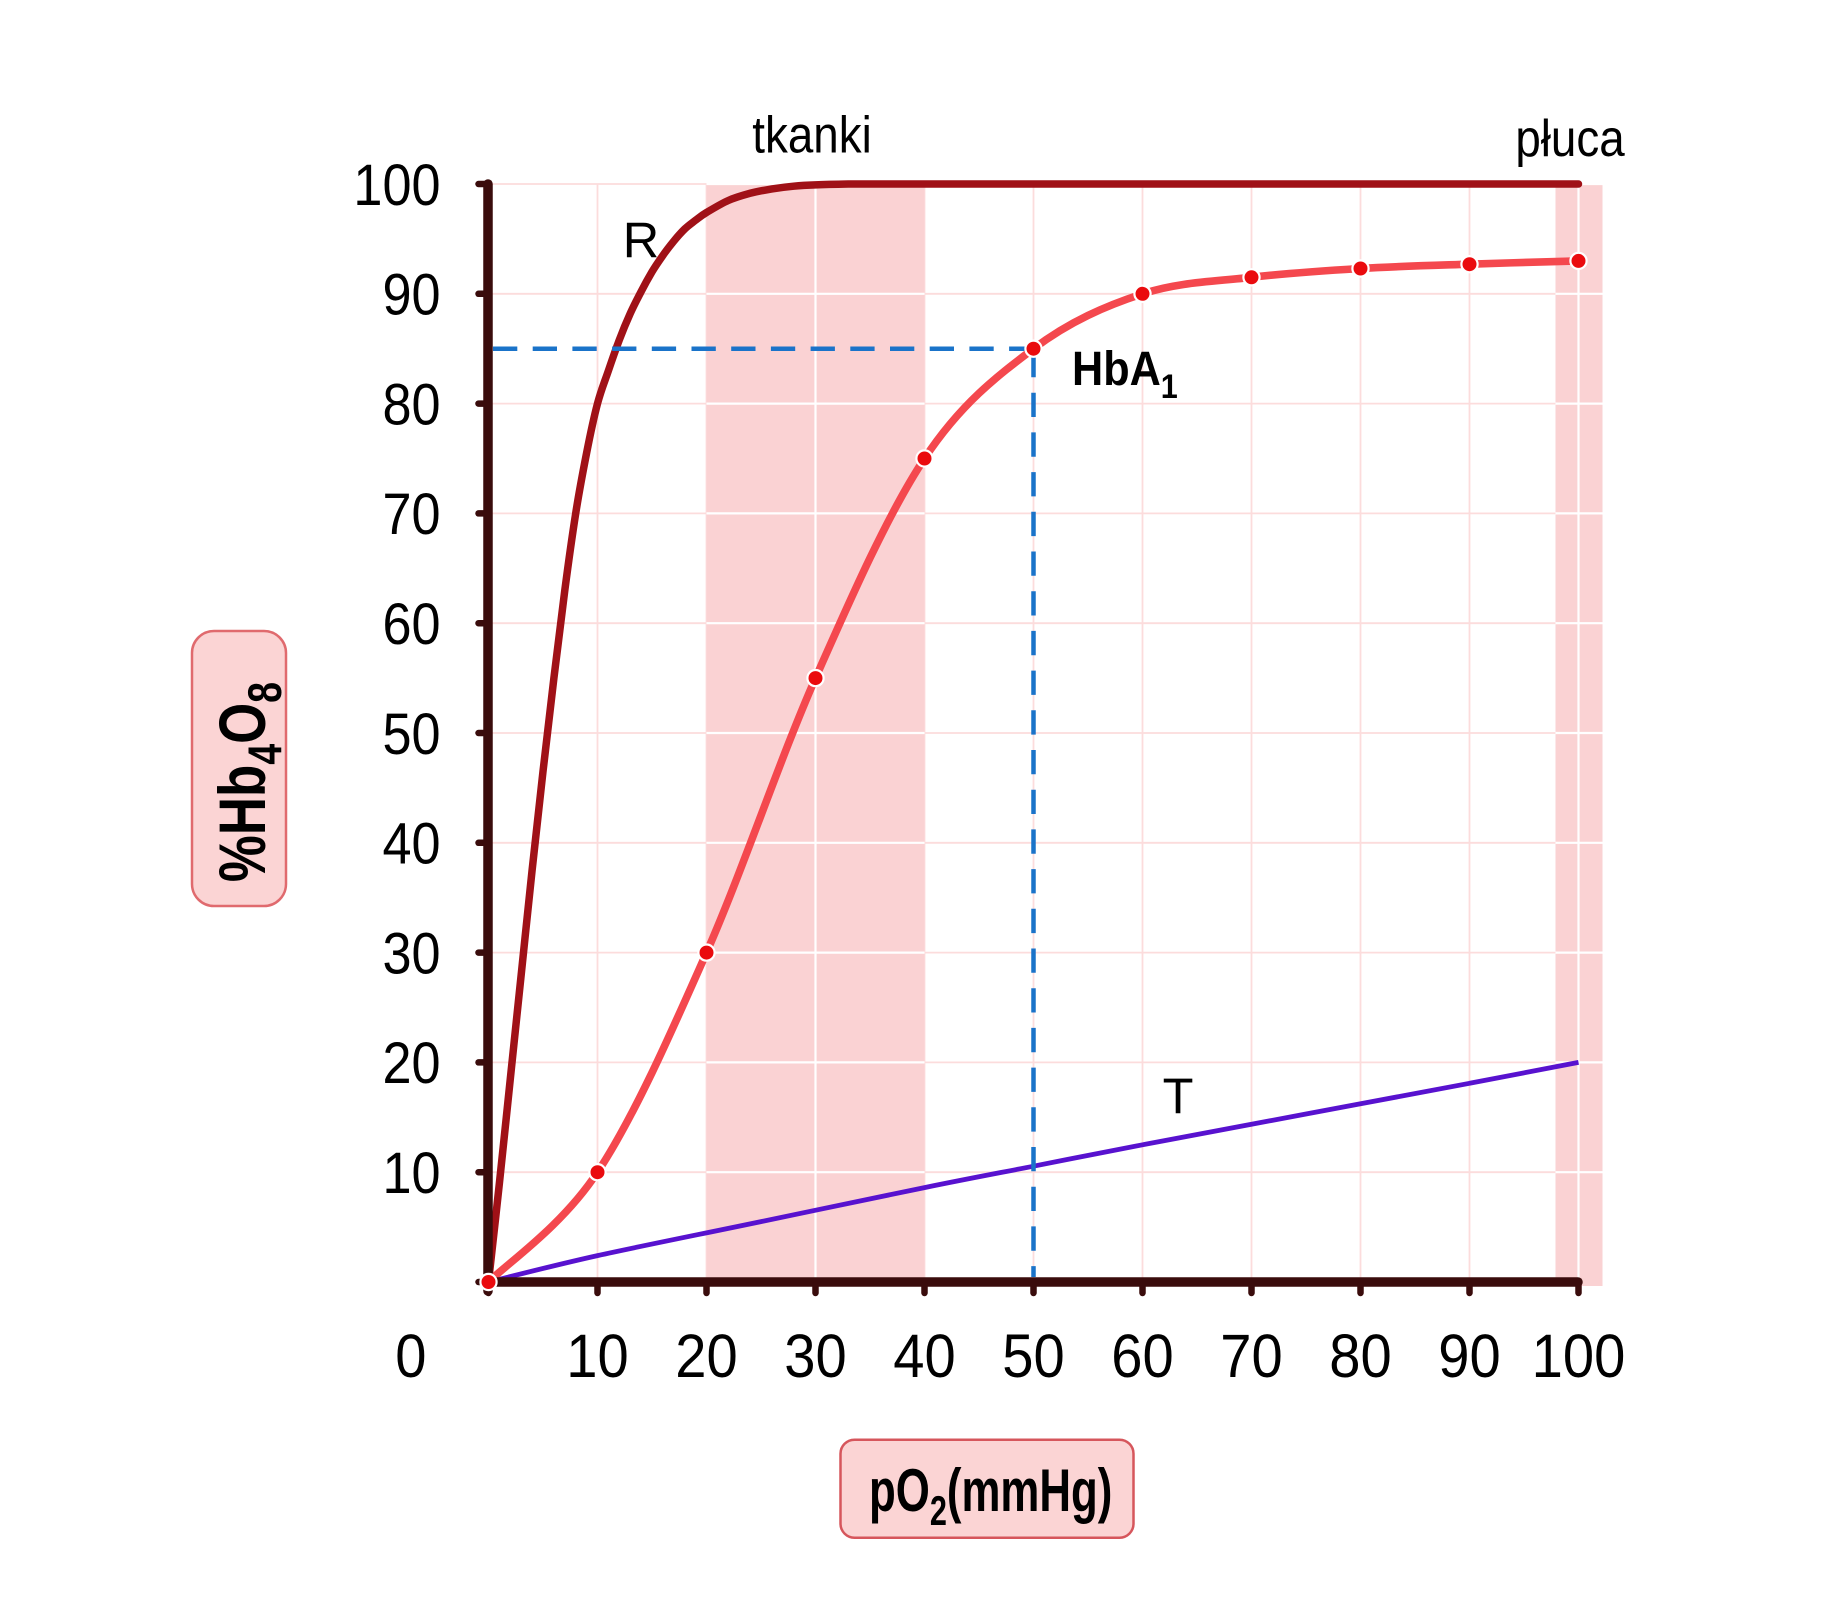 The image size is (1829, 1600). I want to click on svg-text: płuca, so click(1570, 138).